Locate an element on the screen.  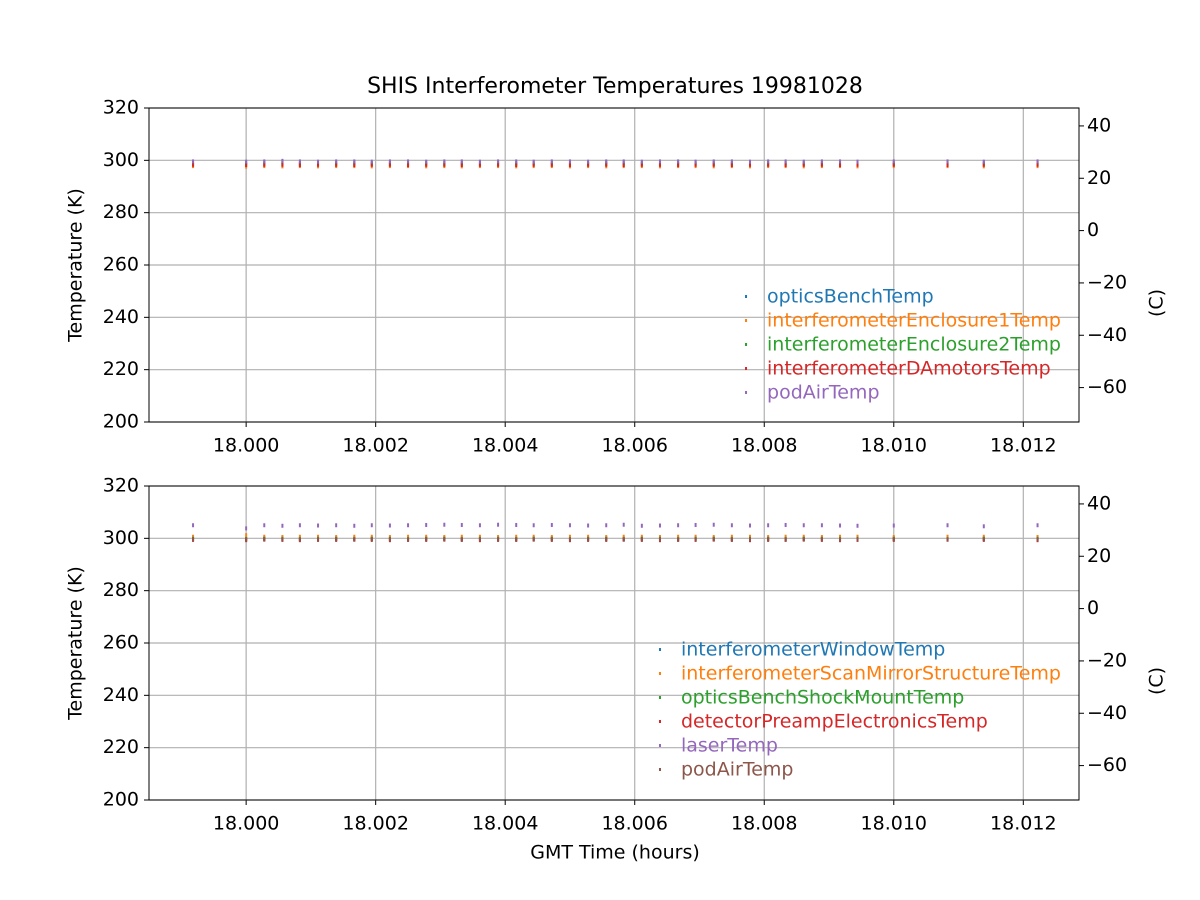
y-tick-label: 220 is located at coordinates (121, 369).